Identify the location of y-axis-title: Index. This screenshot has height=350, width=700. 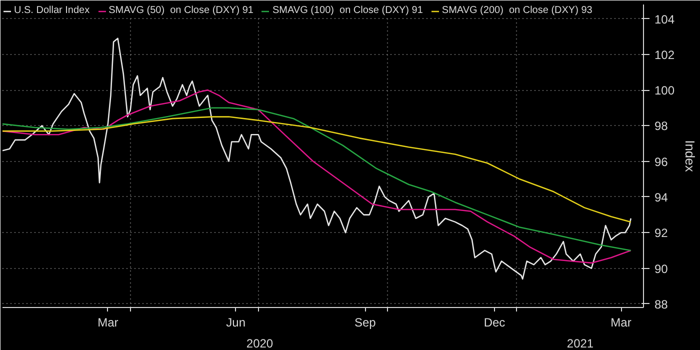
(690, 156).